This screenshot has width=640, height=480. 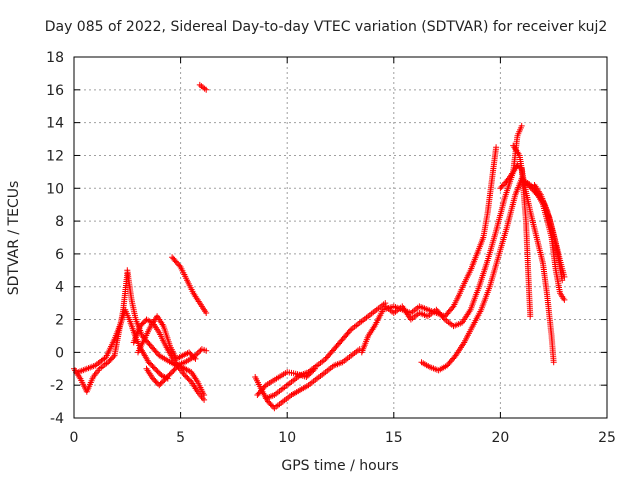 What do you see at coordinates (59, 222) in the screenshot?
I see `y-tick-label: 8` at bounding box center [59, 222].